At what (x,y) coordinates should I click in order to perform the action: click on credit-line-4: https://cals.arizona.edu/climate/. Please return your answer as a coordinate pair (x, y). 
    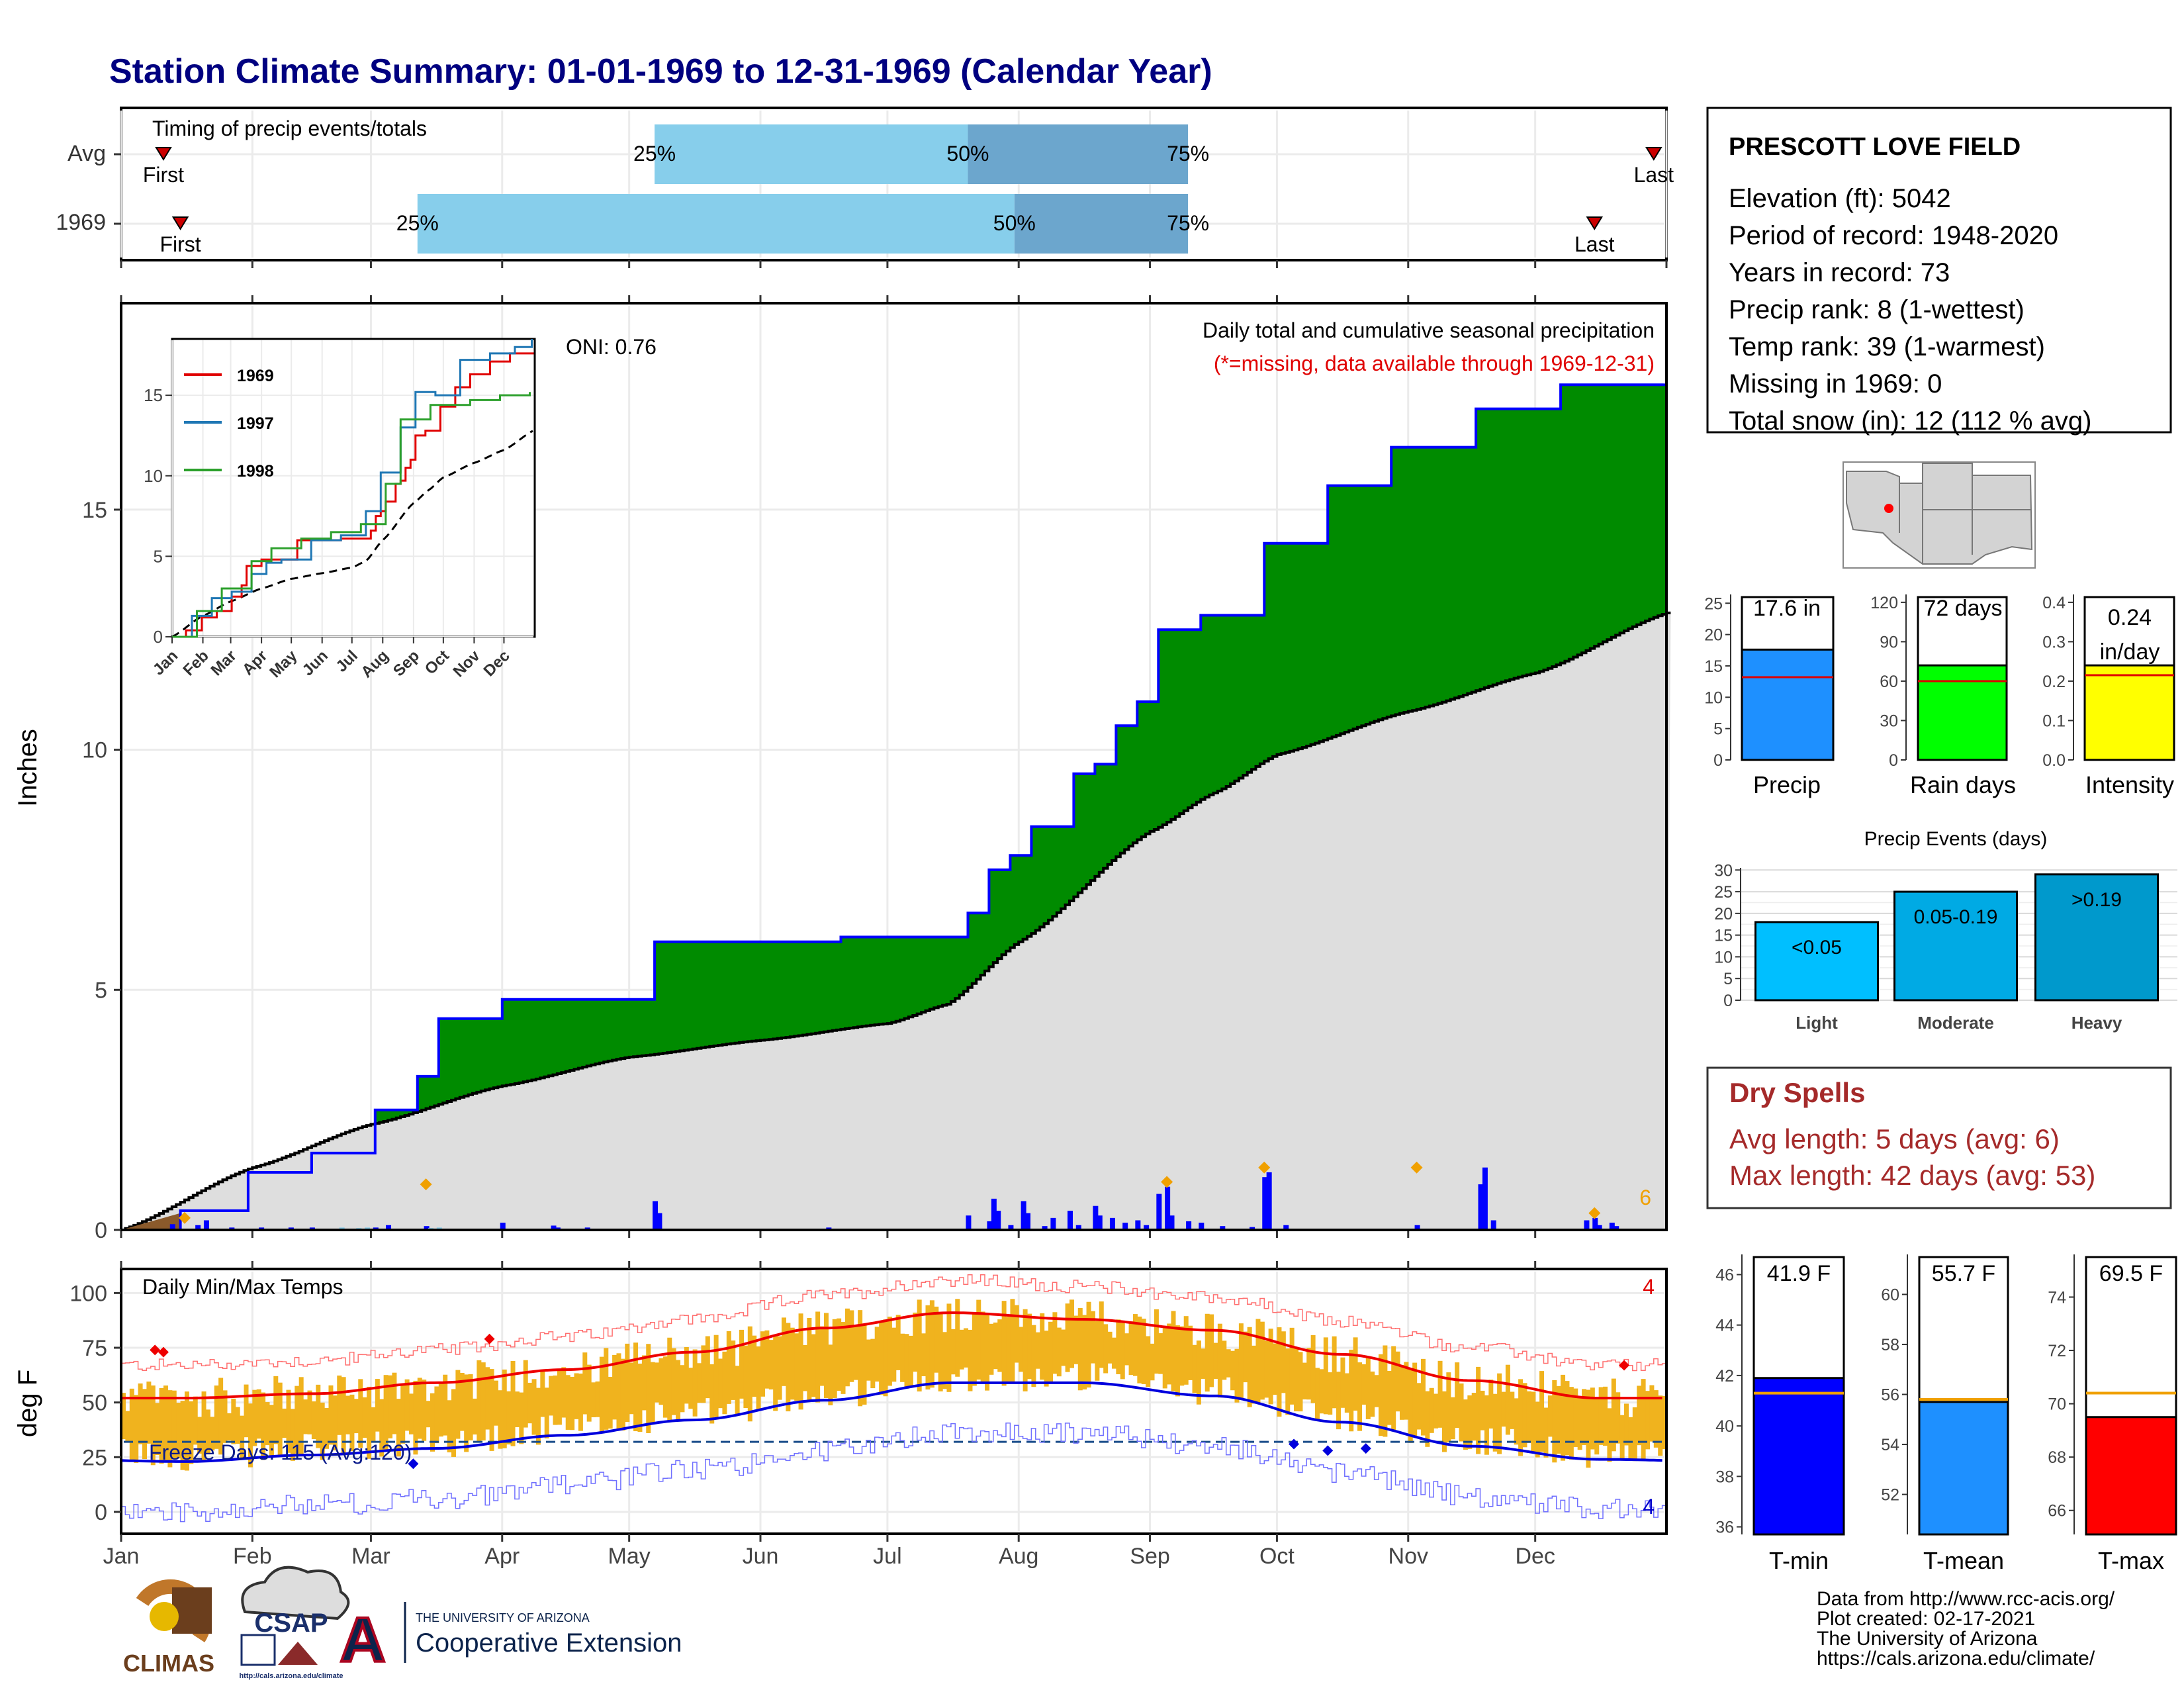
    Looking at the image, I should click on (1956, 1658).